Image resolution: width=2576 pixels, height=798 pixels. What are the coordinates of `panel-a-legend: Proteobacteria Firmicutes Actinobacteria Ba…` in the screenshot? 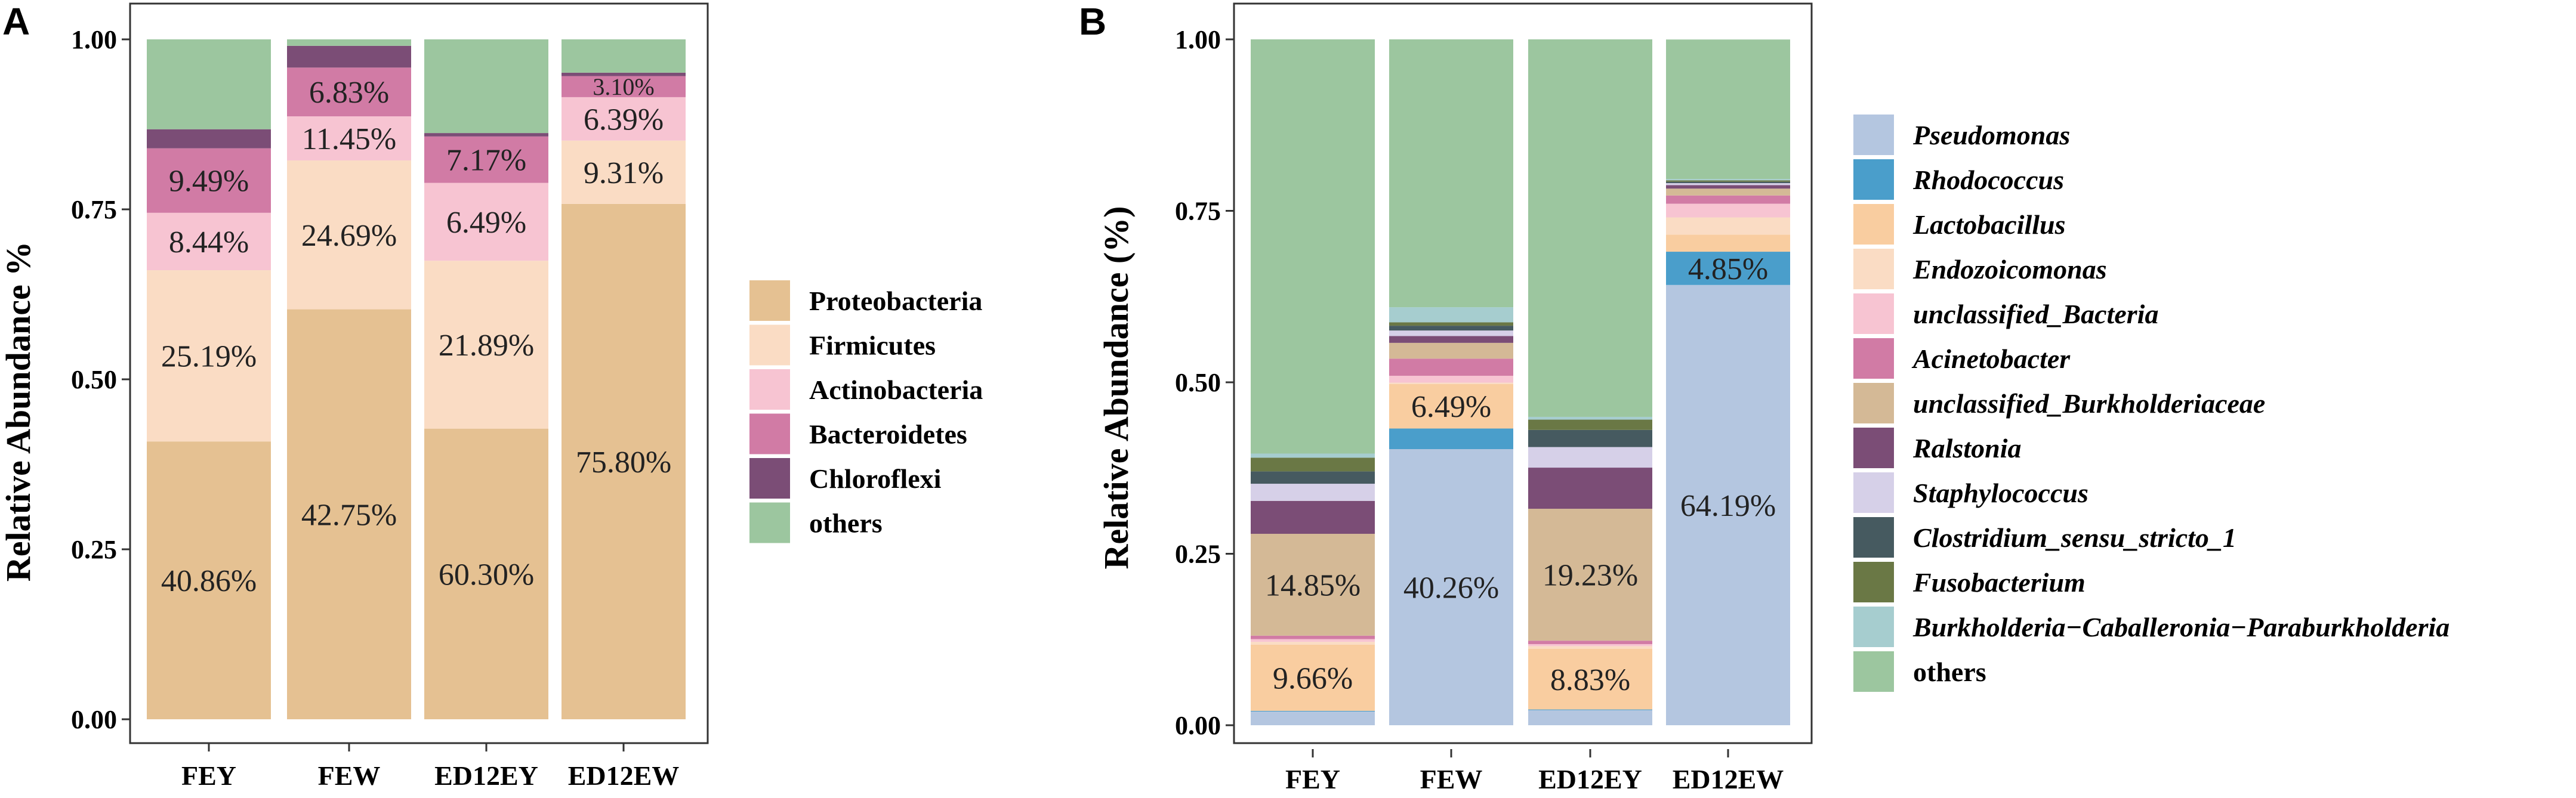 It's located at (866, 411).